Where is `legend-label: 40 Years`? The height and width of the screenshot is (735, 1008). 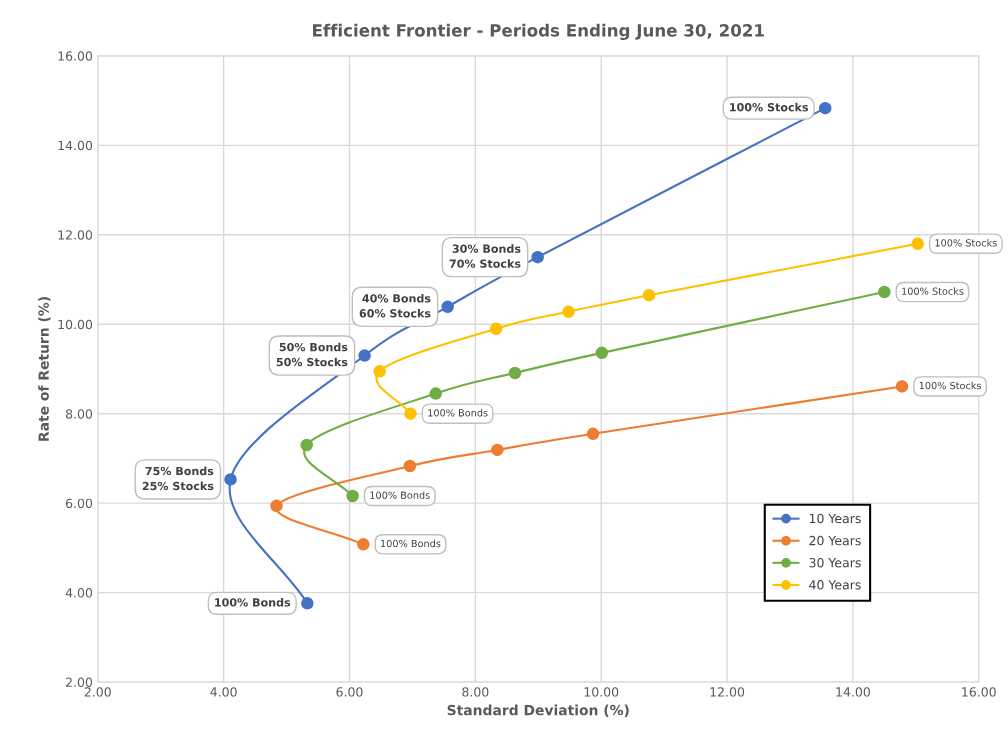
legend-label: 40 Years is located at coordinates (835, 585).